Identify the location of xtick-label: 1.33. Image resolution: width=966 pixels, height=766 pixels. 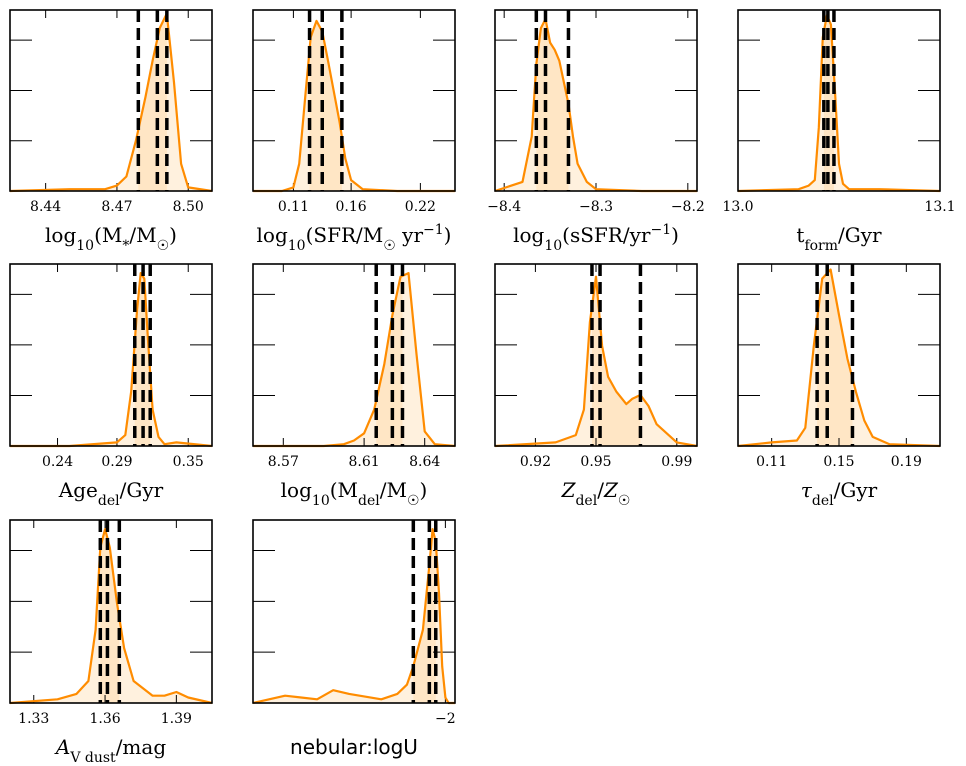
(33, 719).